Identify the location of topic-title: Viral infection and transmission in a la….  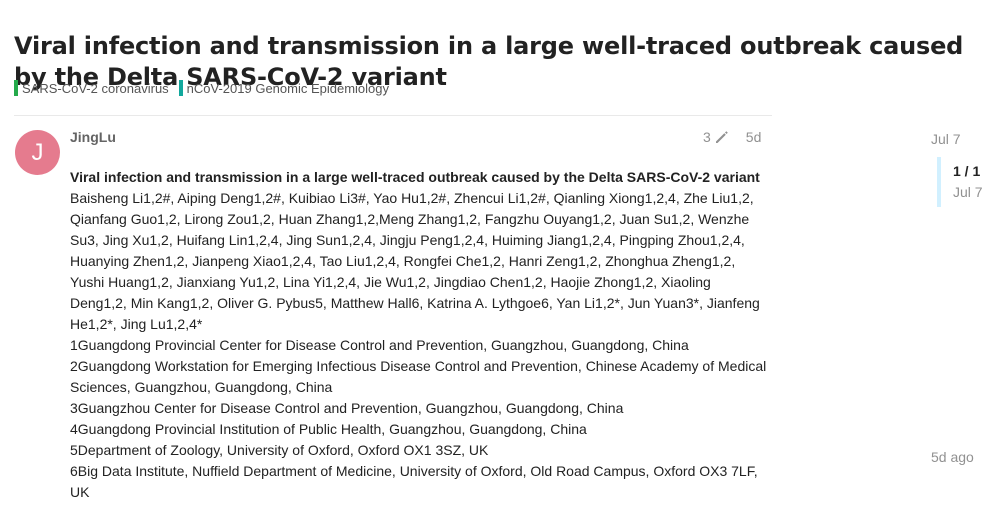
(489, 62).